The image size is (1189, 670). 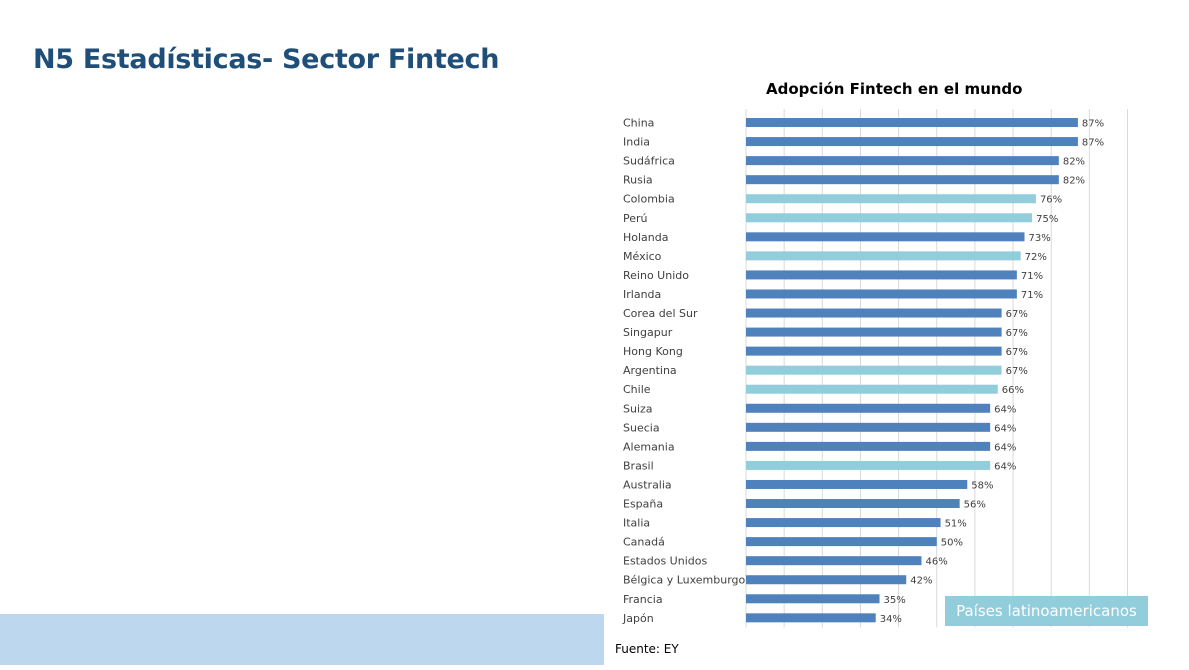 I want to click on source-note: Fuente: EY, so click(x=647, y=649).